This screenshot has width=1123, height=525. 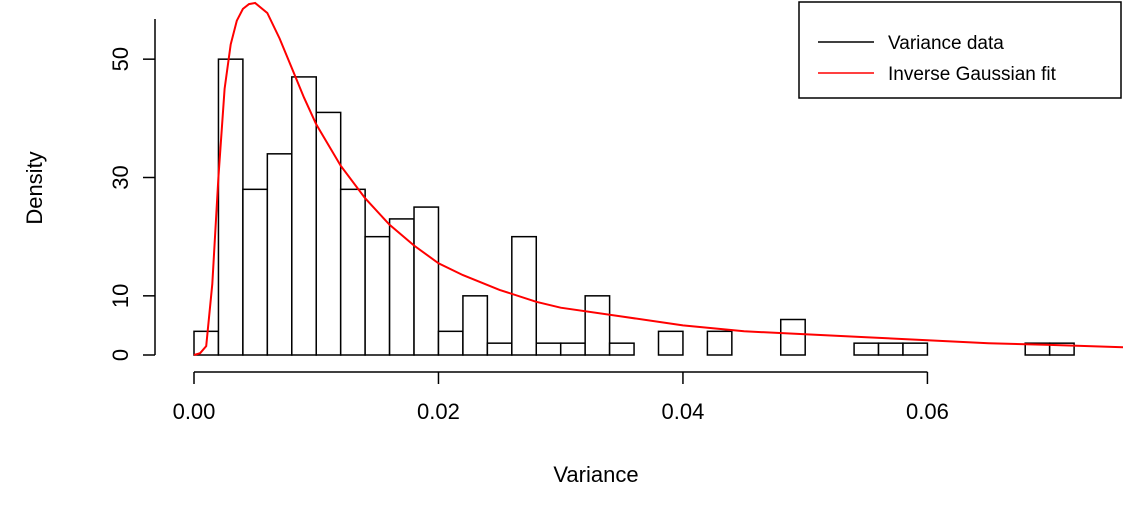 I want to click on y-axis: 0 10 30 50, so click(x=132, y=190).